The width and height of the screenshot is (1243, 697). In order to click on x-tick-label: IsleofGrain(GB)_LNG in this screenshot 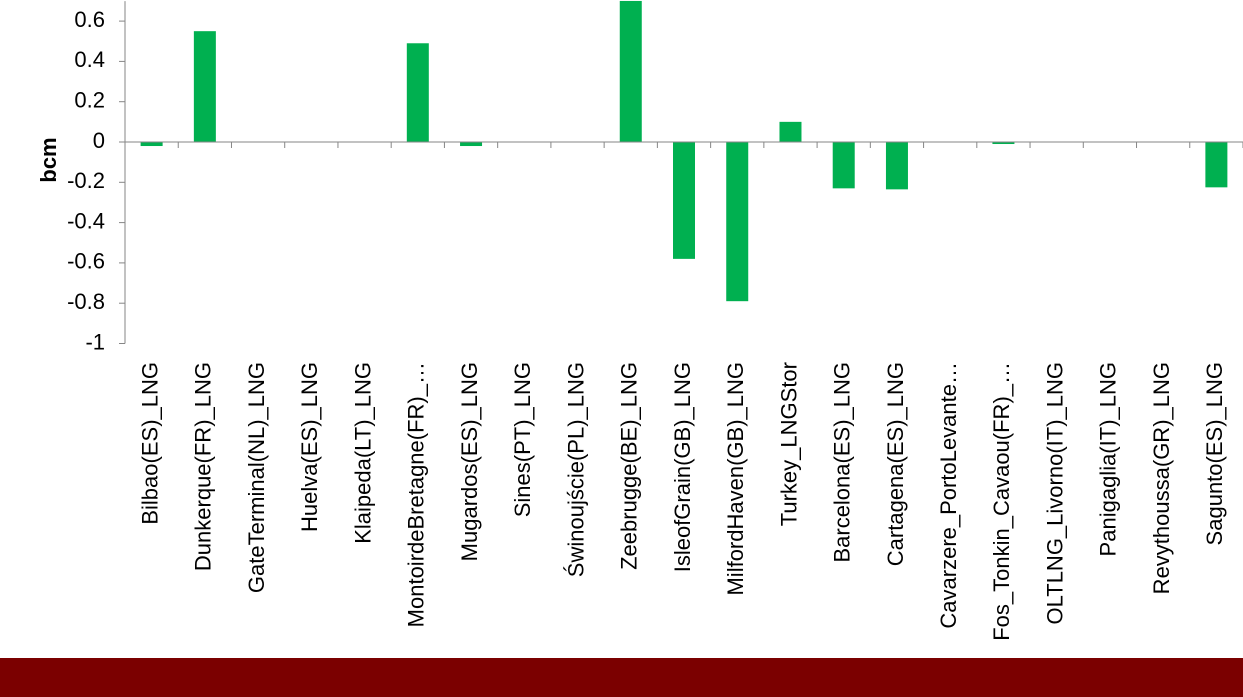, I will do `click(682, 467)`.